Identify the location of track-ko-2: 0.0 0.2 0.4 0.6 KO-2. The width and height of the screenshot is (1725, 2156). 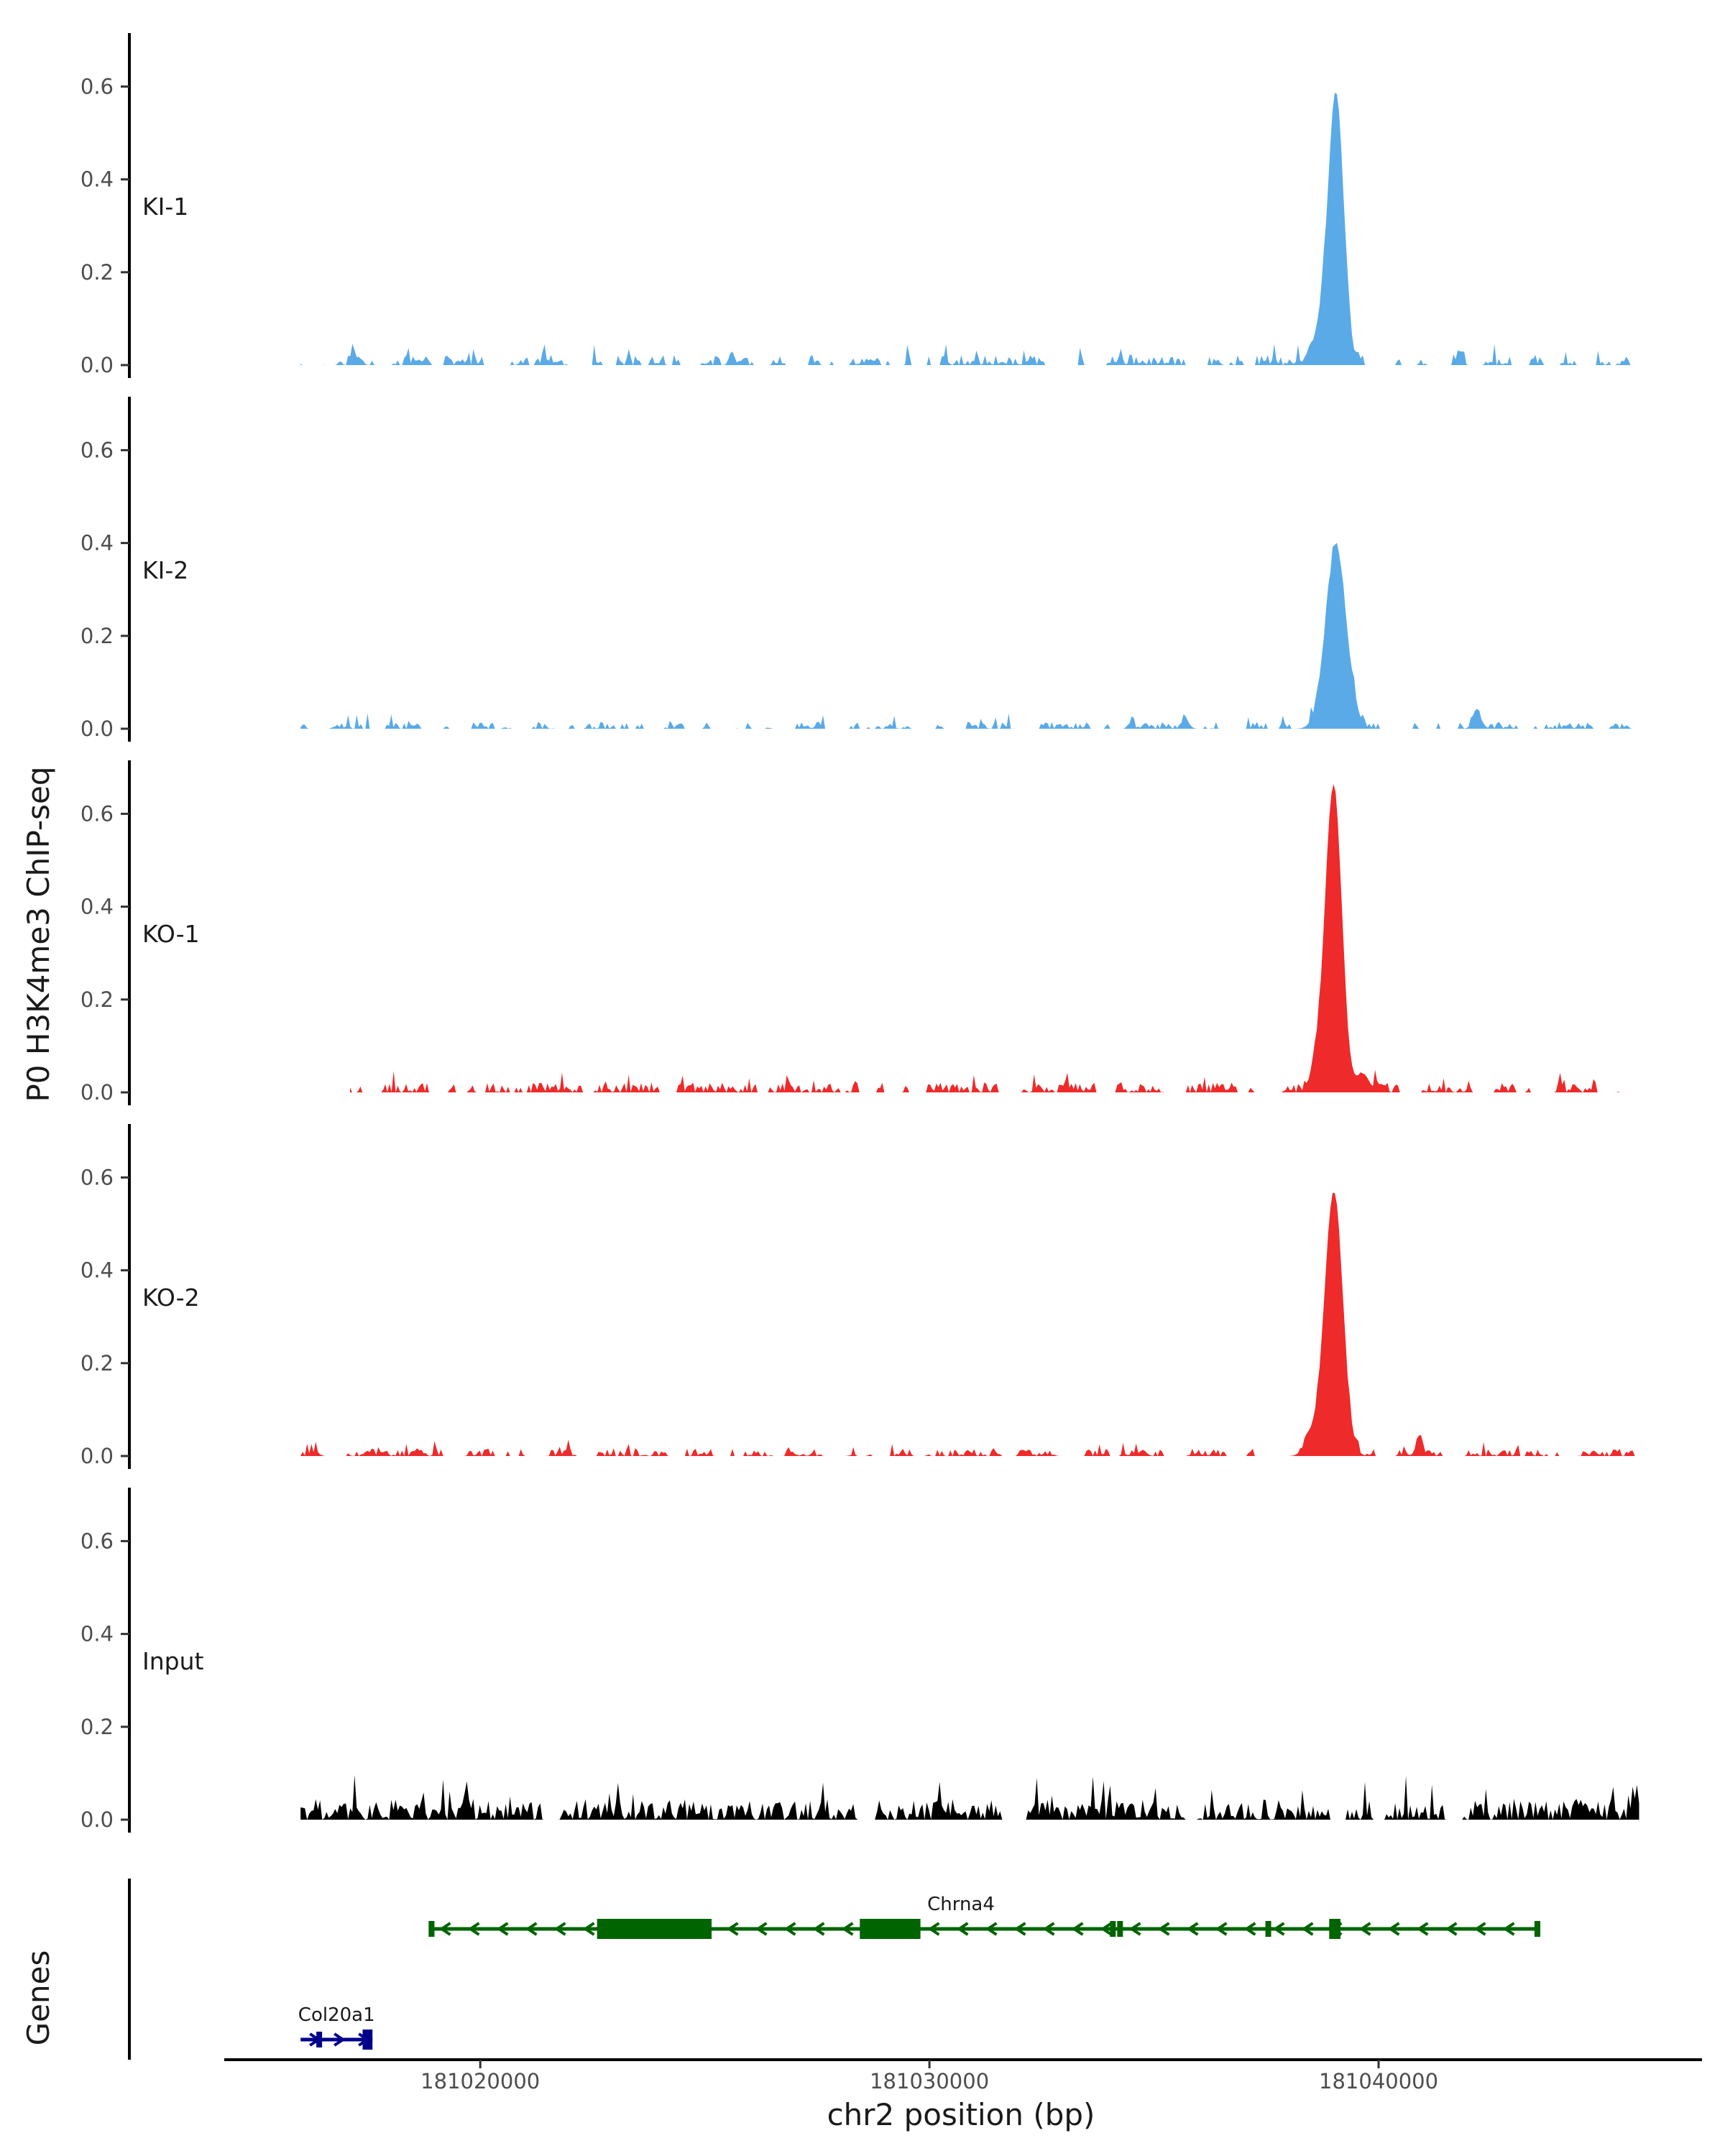
(859, 1296).